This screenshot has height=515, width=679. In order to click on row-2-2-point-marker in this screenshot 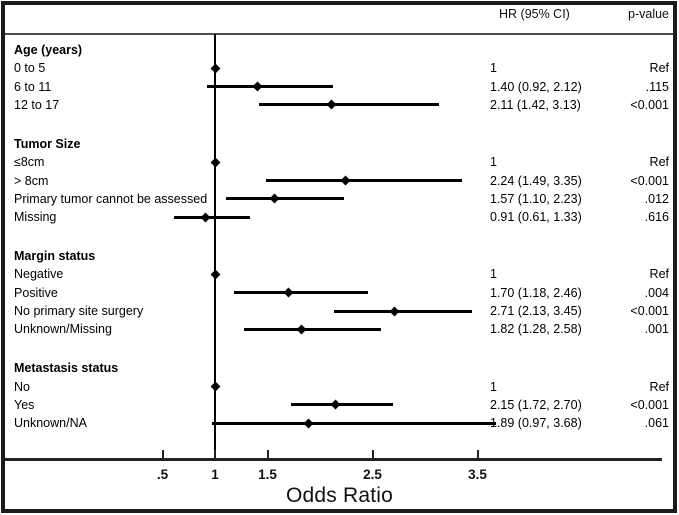, I will do `click(394, 311)`.